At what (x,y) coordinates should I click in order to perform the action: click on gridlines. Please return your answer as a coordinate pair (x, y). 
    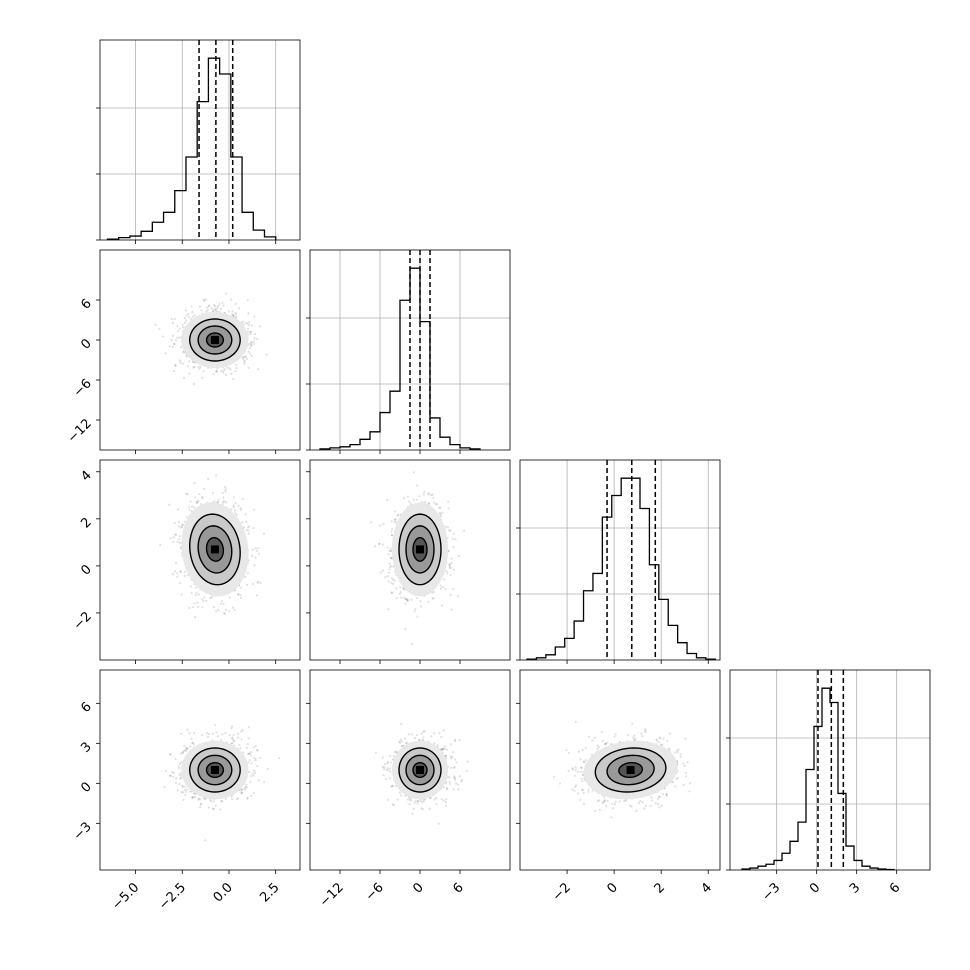
    Looking at the image, I should click on (620, 560).